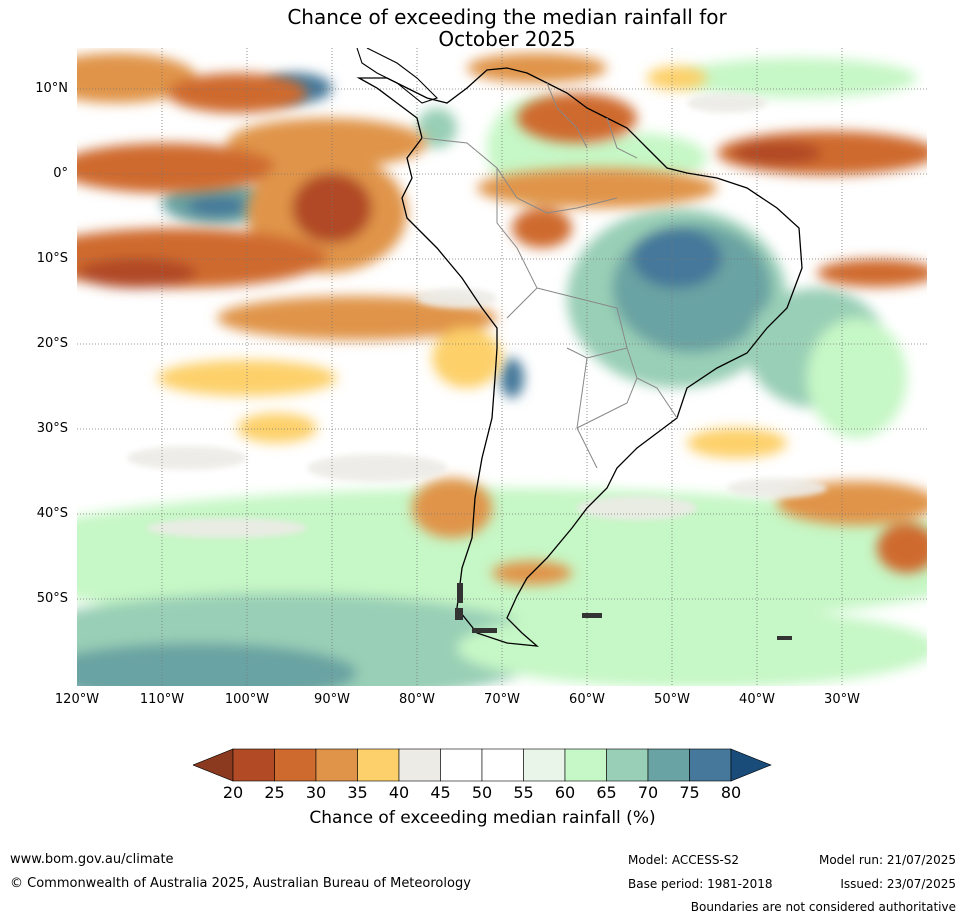 The height and width of the screenshot is (919, 965). What do you see at coordinates (751, 765) in the screenshot?
I see `colorbar-upper-extension` at bounding box center [751, 765].